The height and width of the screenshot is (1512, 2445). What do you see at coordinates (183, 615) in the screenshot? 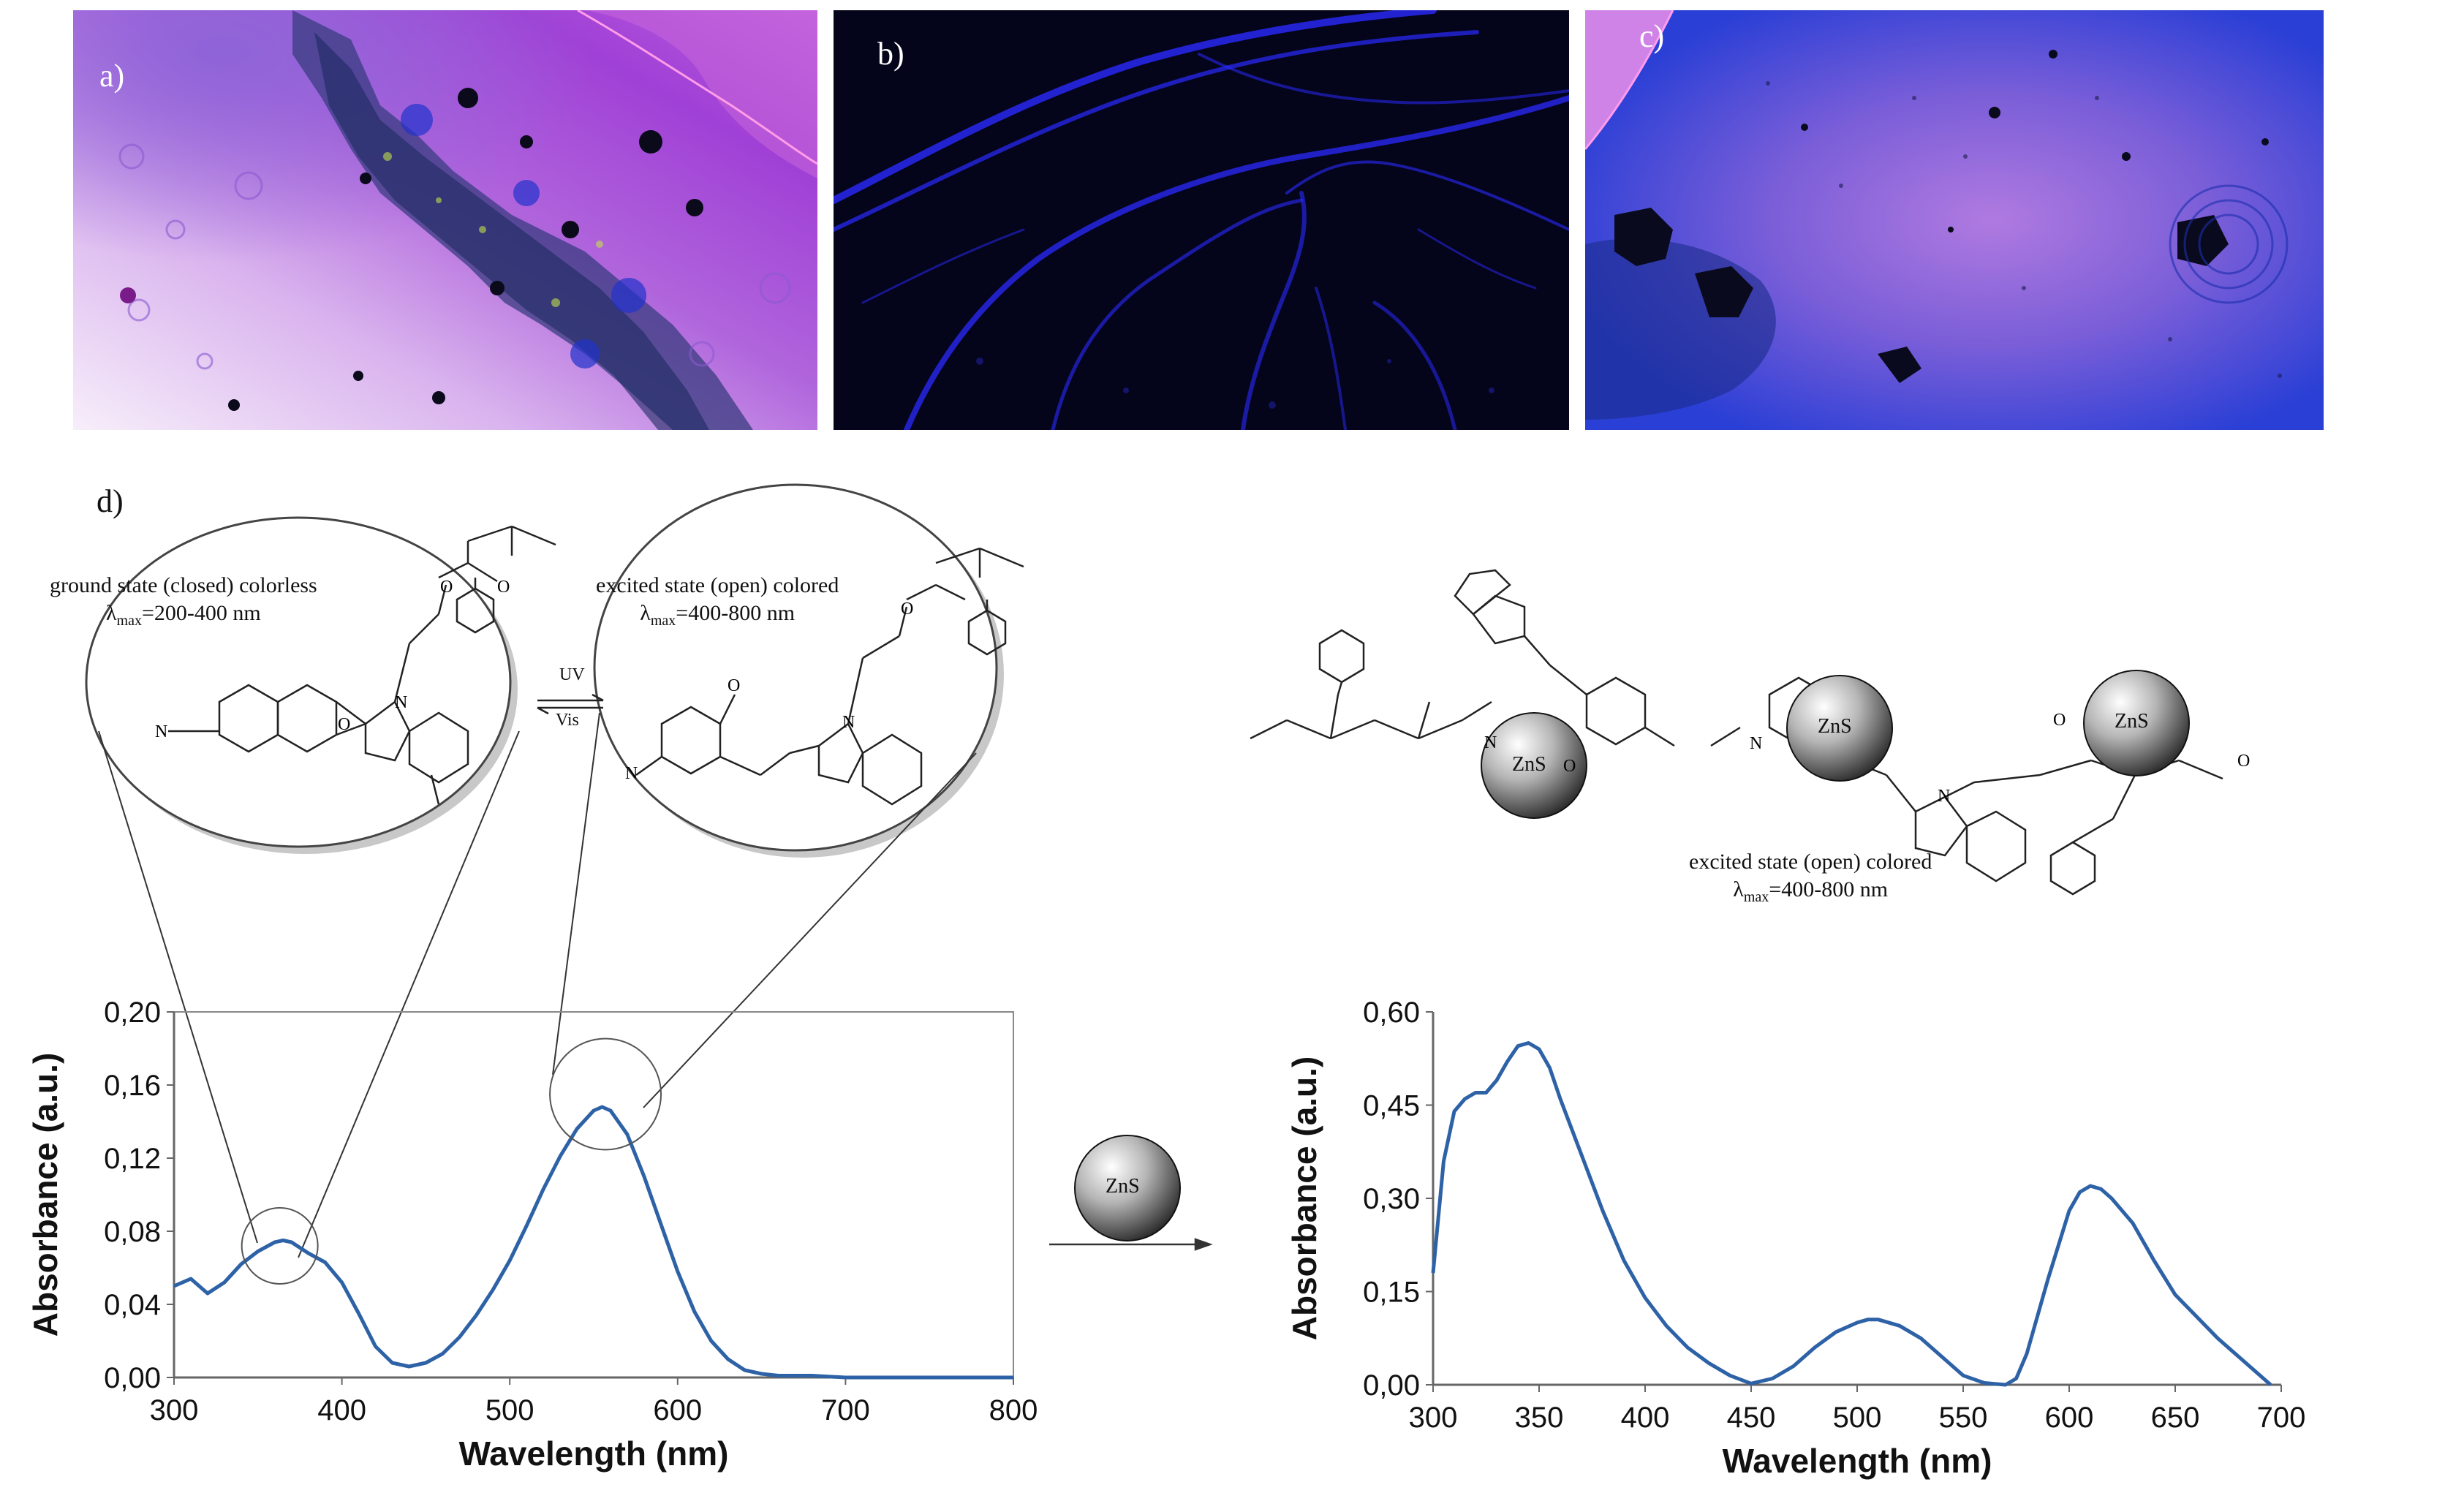
I see `ground-state-lambda: λmax=200-400 nm` at bounding box center [183, 615].